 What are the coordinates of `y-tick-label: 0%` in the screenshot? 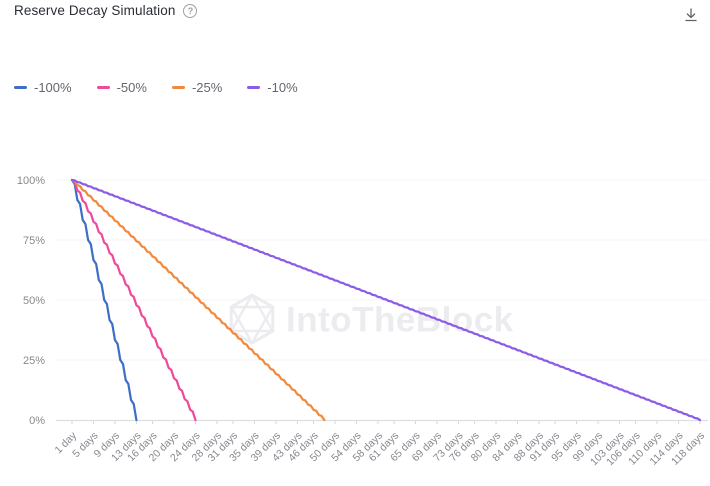 It's located at (37, 421).